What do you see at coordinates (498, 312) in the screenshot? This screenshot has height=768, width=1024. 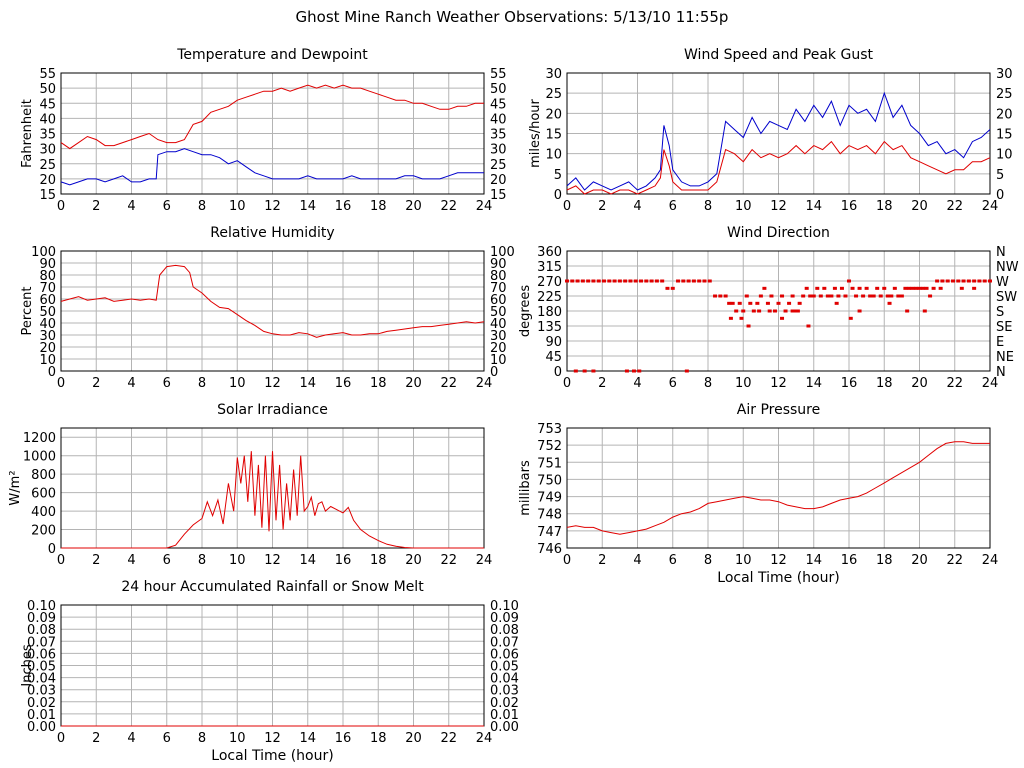 I see `right-tick-label: 50` at bounding box center [498, 312].